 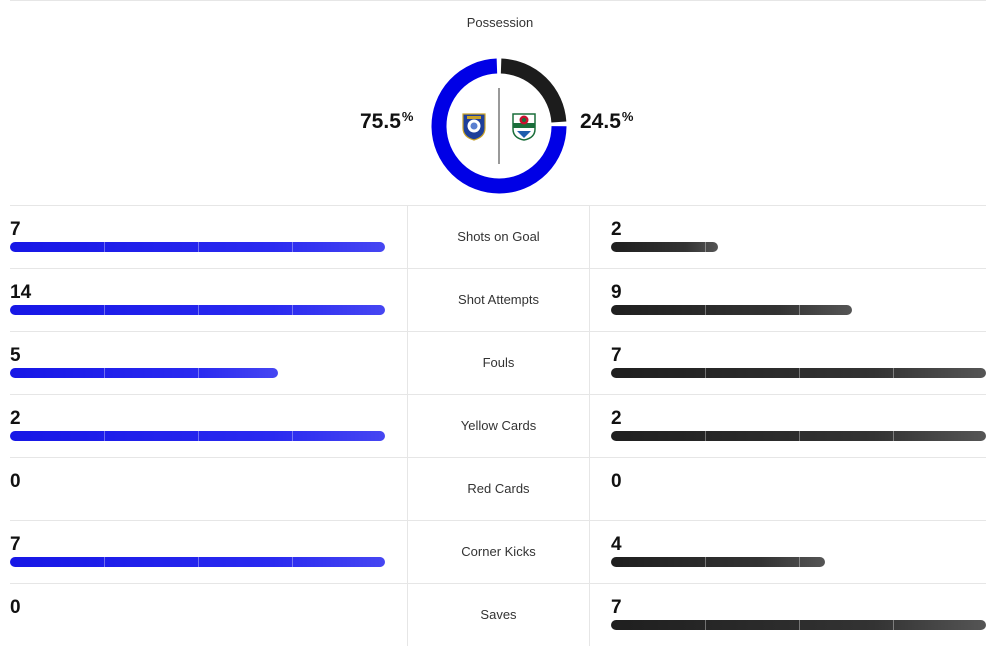 What do you see at coordinates (616, 544) in the screenshot?
I see `stat-away-value: 4` at bounding box center [616, 544].